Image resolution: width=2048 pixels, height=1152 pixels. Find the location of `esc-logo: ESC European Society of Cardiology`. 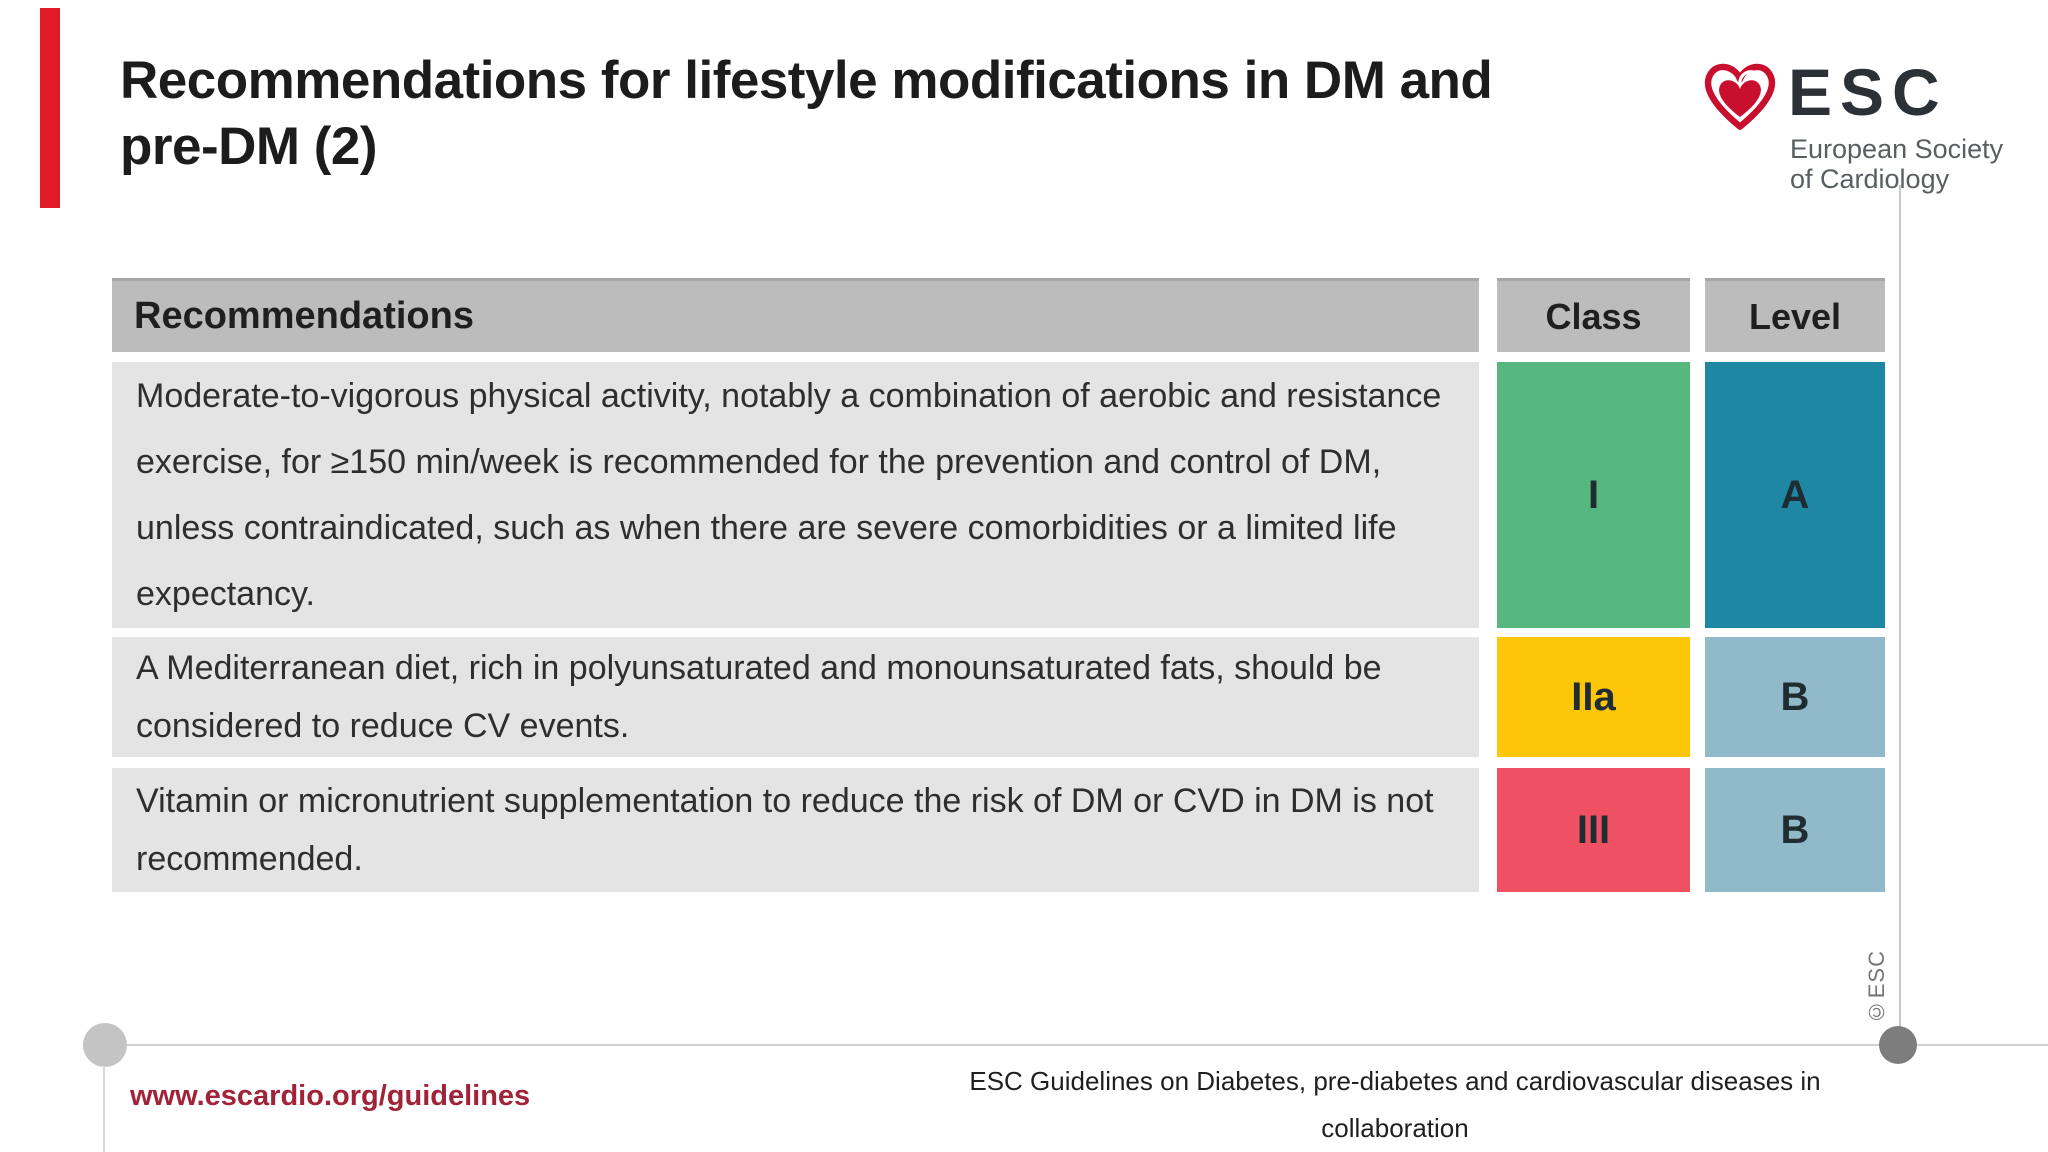

esc-logo: ESC European Society of Cardiology is located at coordinates (1860, 127).